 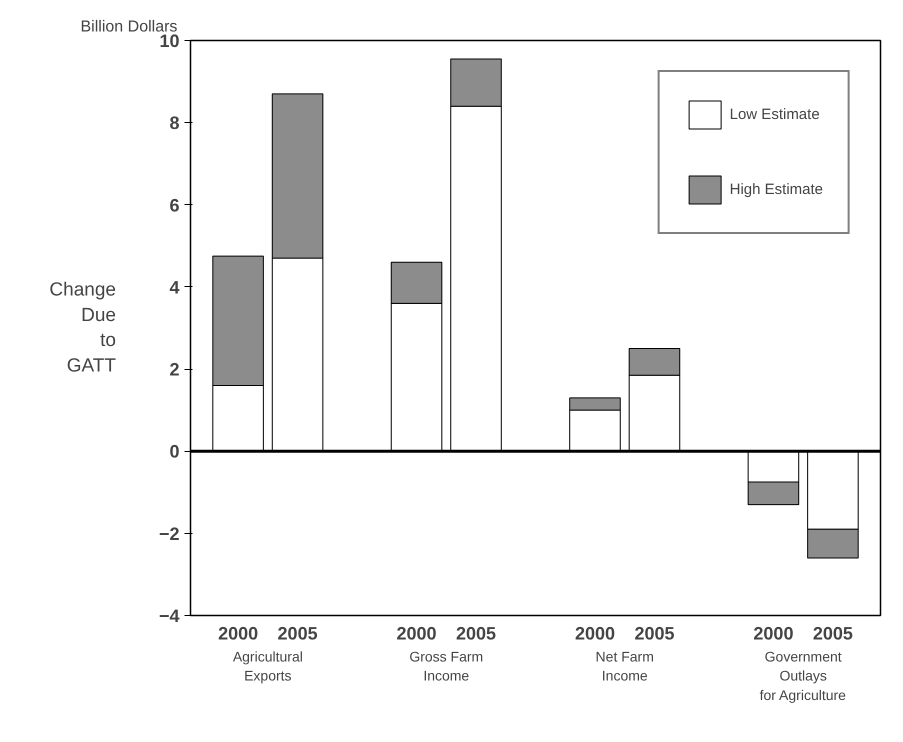 What do you see at coordinates (446, 666) in the screenshot?
I see `text: Gross Farm Income` at bounding box center [446, 666].